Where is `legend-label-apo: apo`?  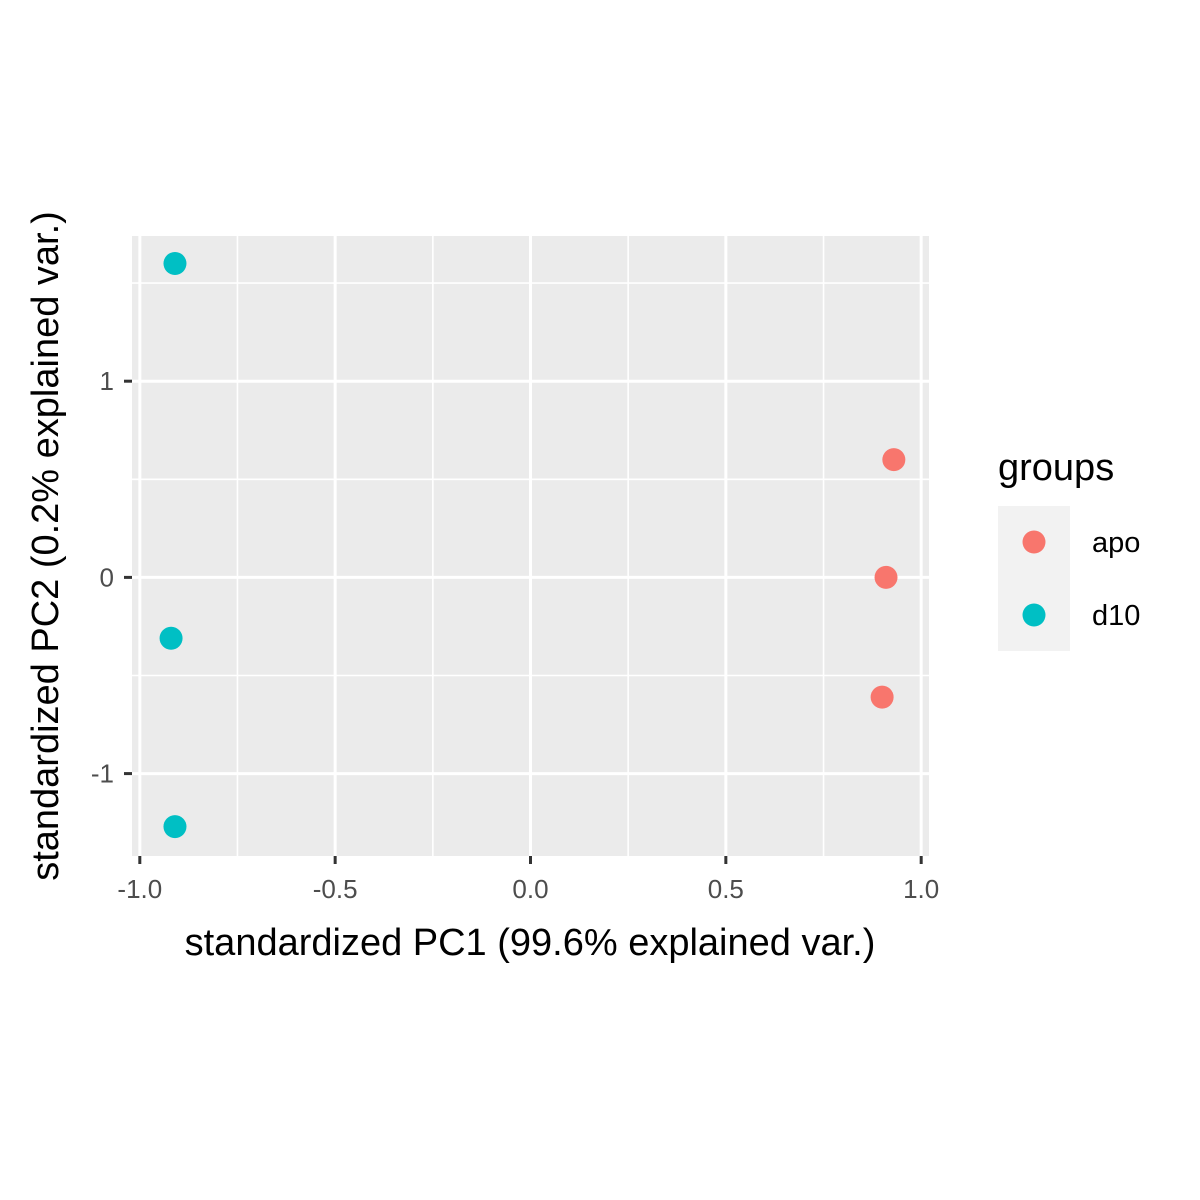 legend-label-apo: apo is located at coordinates (1116, 543).